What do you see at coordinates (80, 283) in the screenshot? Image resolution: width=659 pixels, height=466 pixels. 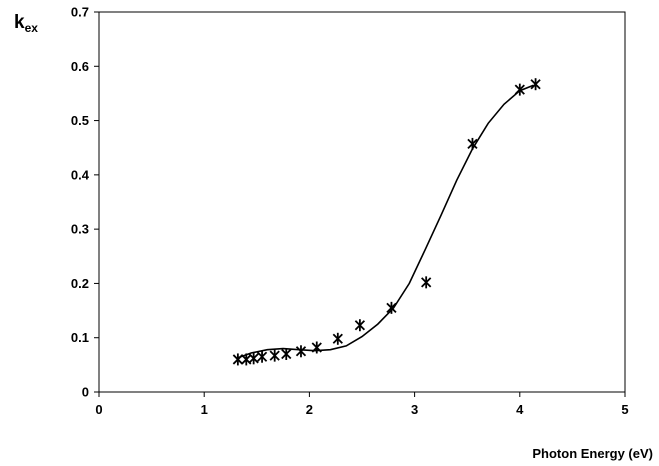 I see `y-tick-label: 0.2` at bounding box center [80, 283].